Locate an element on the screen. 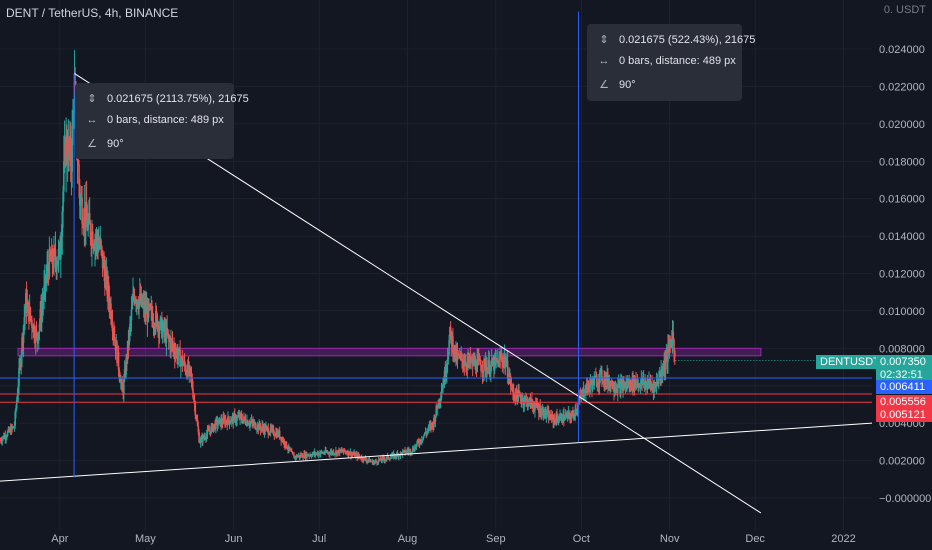  supply-zone is located at coordinates (389, 352).